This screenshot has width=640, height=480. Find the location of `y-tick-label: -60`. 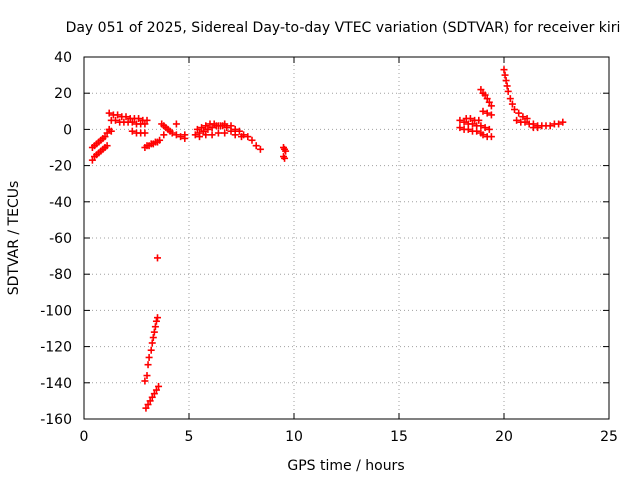

y-tick-label: -60 is located at coordinates (60, 239).